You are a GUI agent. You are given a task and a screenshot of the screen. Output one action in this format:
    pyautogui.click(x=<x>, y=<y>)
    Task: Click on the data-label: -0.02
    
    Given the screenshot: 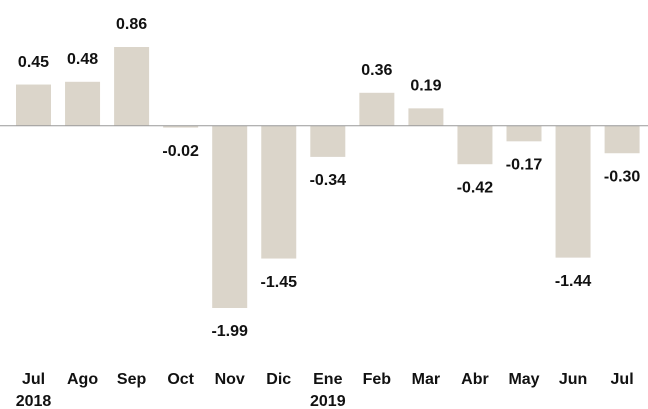 What is the action you would take?
    pyautogui.click(x=180, y=151)
    